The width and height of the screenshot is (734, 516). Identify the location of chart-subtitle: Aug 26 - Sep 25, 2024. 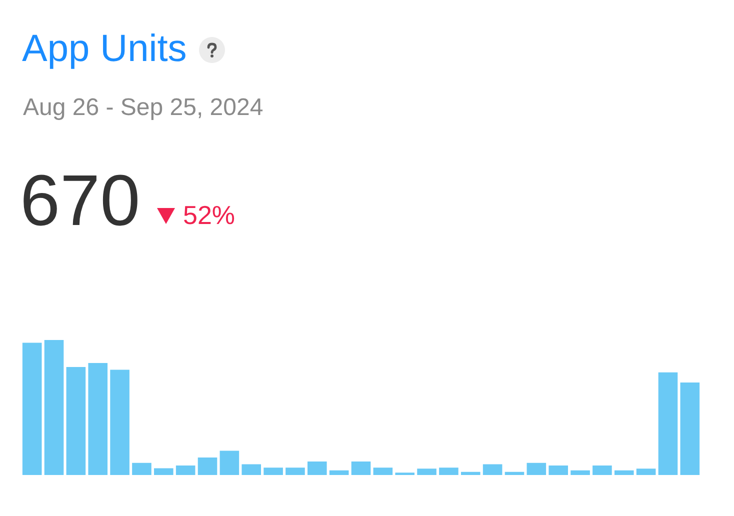
(143, 108).